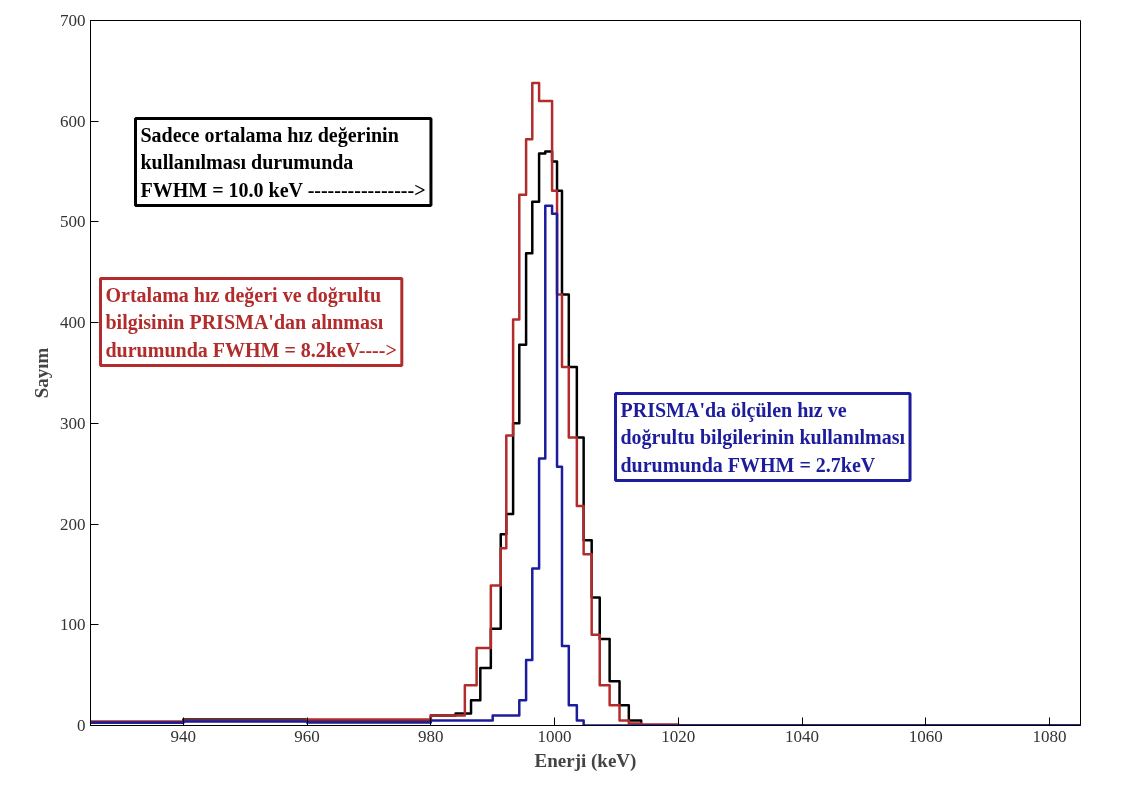 This screenshot has height=805, width=1130. I want to click on y-tick-label: 700, so click(73, 20).